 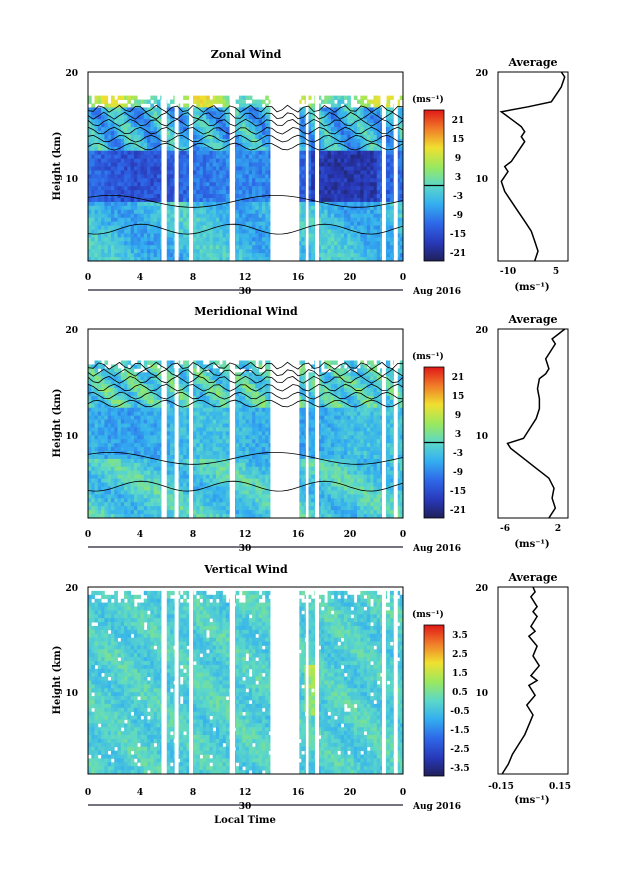 What do you see at coordinates (458, 197) in the screenshot?
I see `colorbar-tick-label: -3` at bounding box center [458, 197].